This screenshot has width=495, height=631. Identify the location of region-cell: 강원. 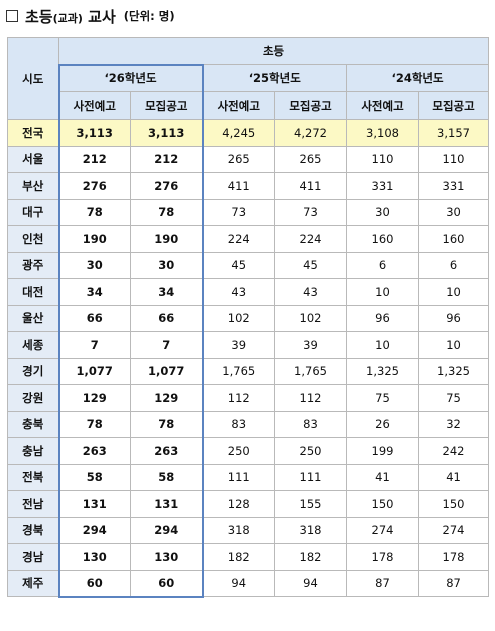
(33, 398).